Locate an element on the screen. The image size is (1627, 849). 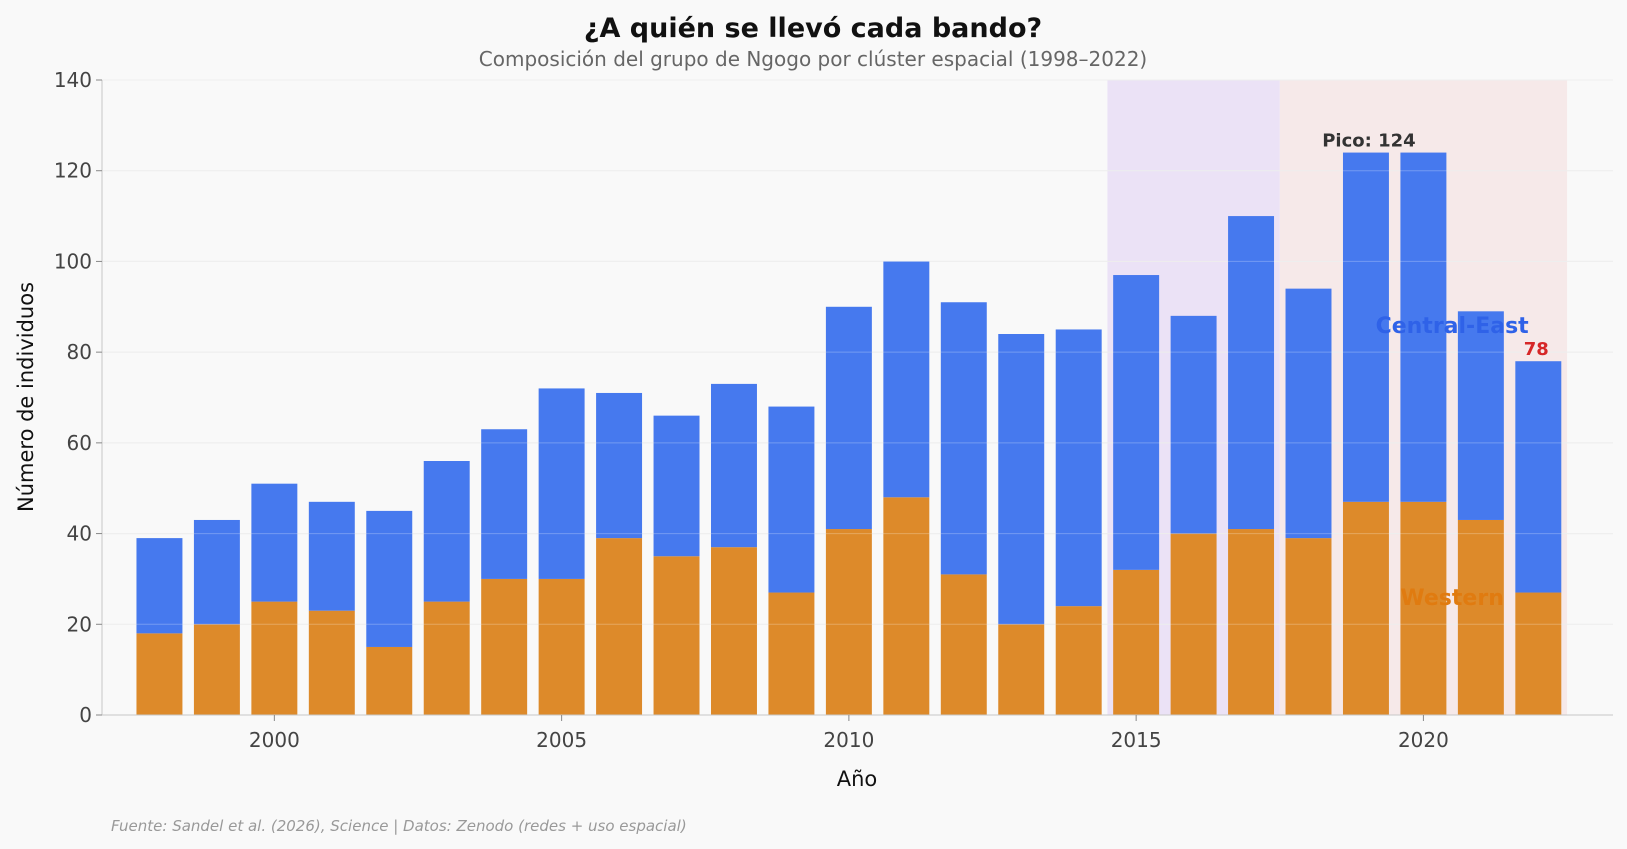
bar-central-east-2022 is located at coordinates (1538, 477).